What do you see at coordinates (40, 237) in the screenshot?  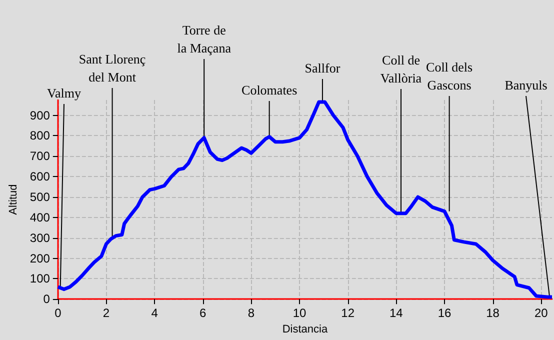 I see `y-tick-label: 300` at bounding box center [40, 237].